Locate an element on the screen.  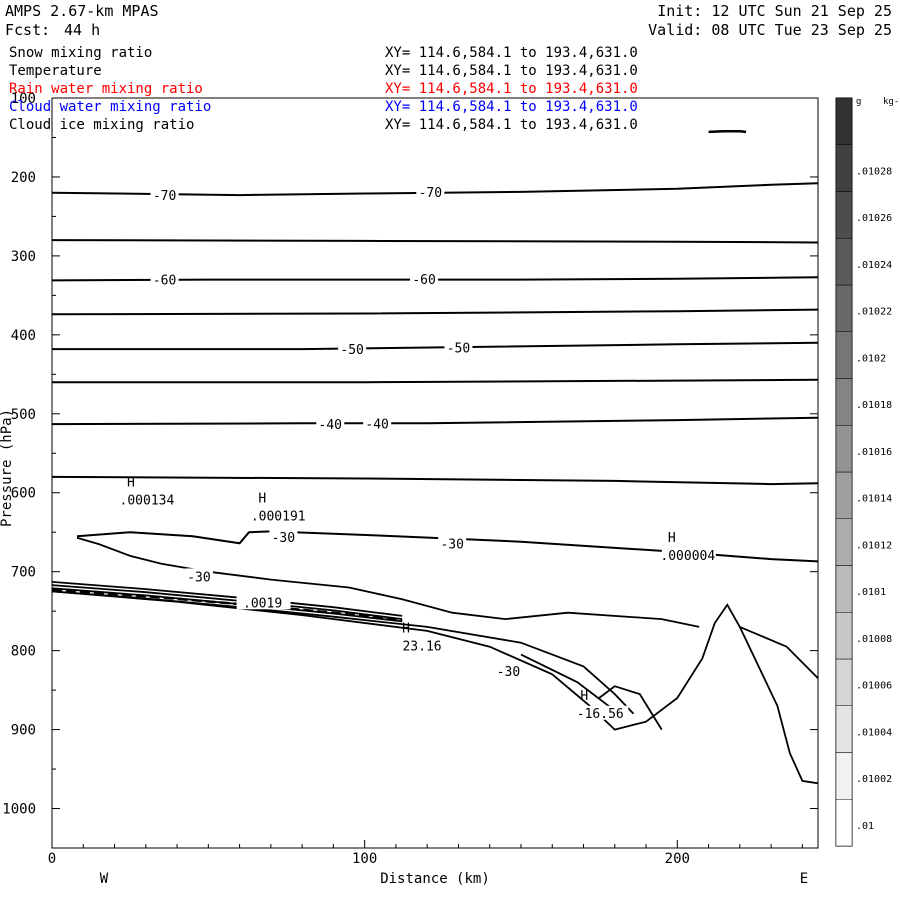
field-range-cloud-water: XY= 114.6,584.1 to 193.4,631.0 is located at coordinates (511, 107).